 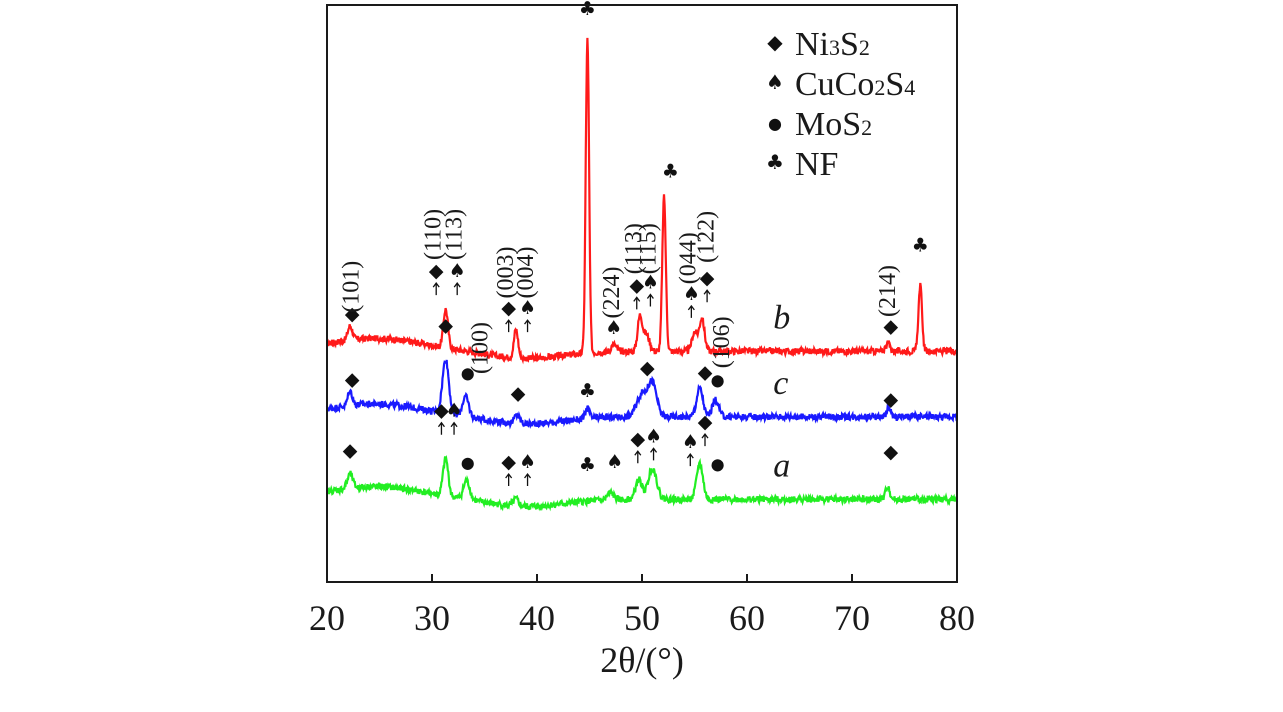 I want to click on x-axis-ticks: 20 30 40 50 60 70 80, so click(x=642, y=606).